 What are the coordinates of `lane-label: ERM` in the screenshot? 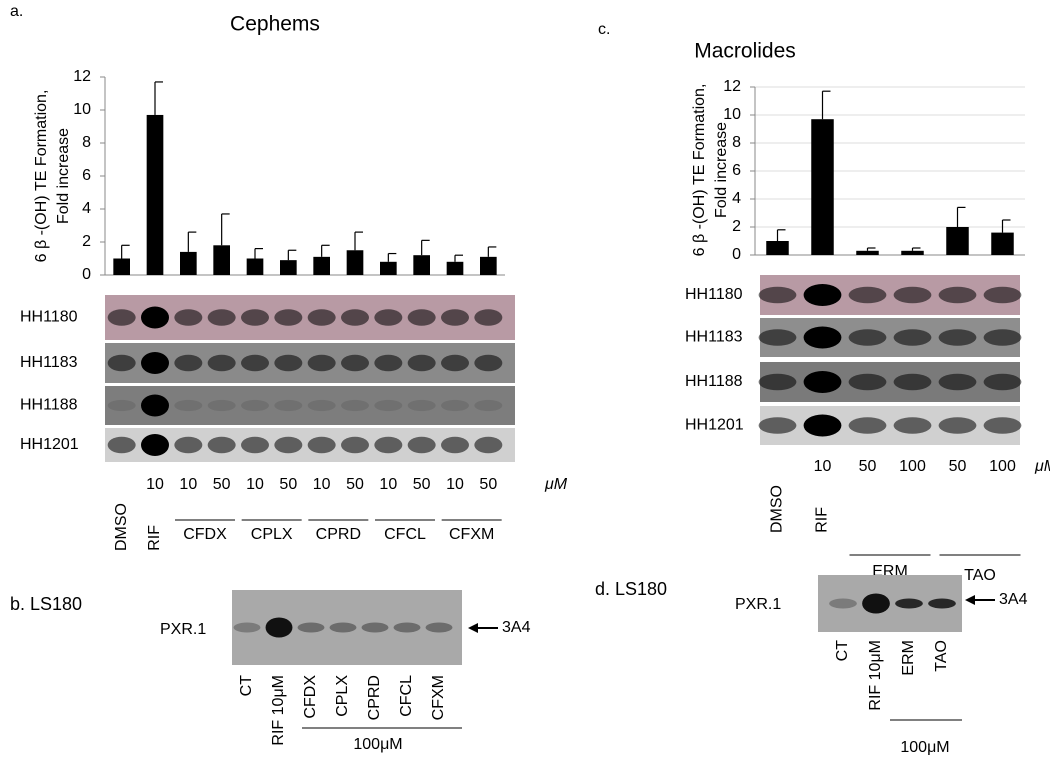 It's located at (908, 658).